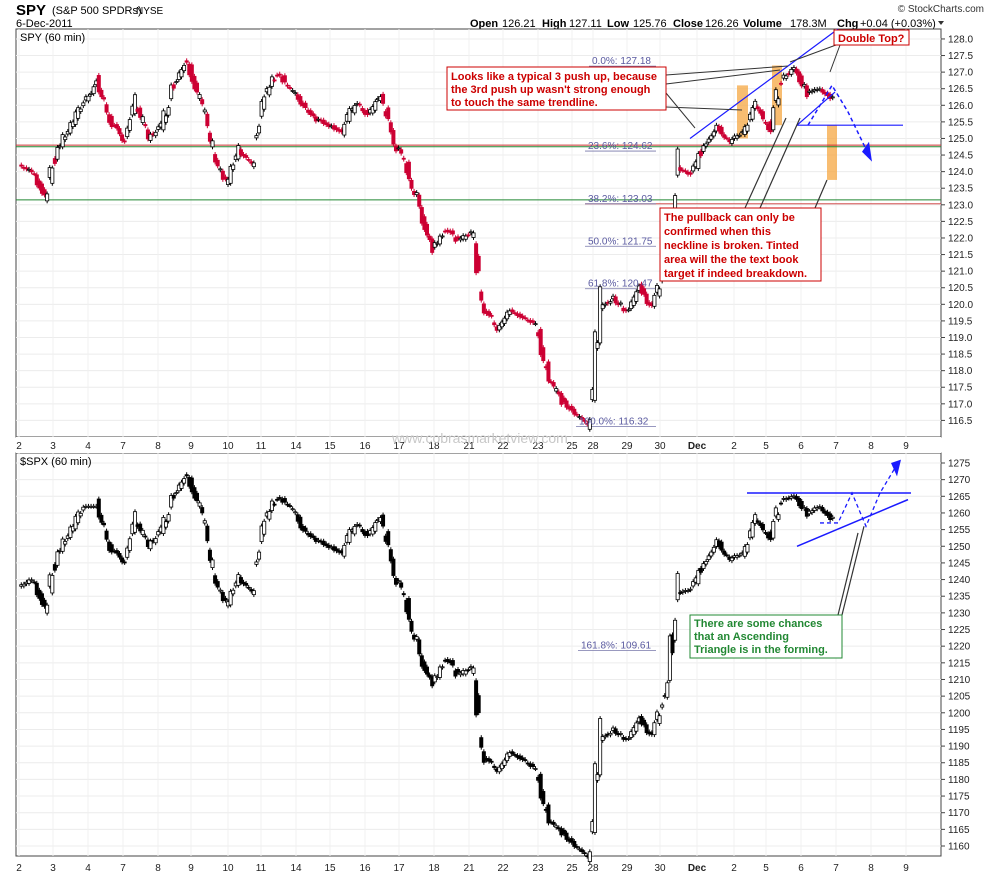 The width and height of the screenshot is (990, 876). What do you see at coordinates (853, 571) in the screenshot?
I see `triangle-pointer` at bounding box center [853, 571].